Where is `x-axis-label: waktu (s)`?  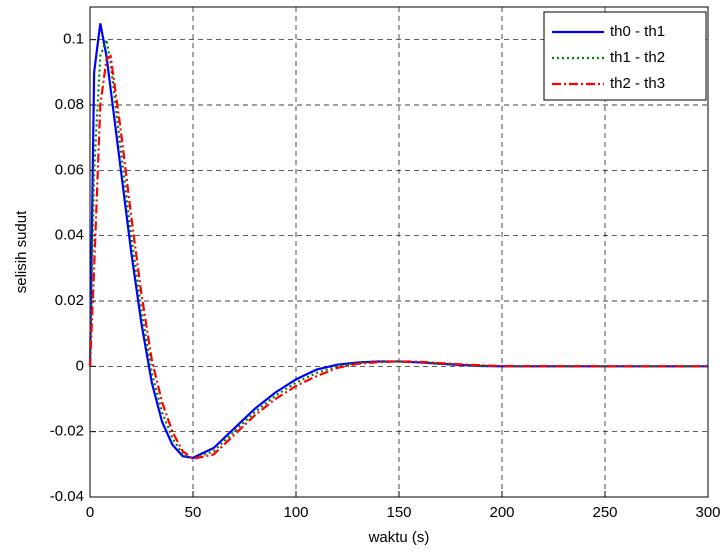
x-axis-label: waktu (s) is located at coordinates (399, 537).